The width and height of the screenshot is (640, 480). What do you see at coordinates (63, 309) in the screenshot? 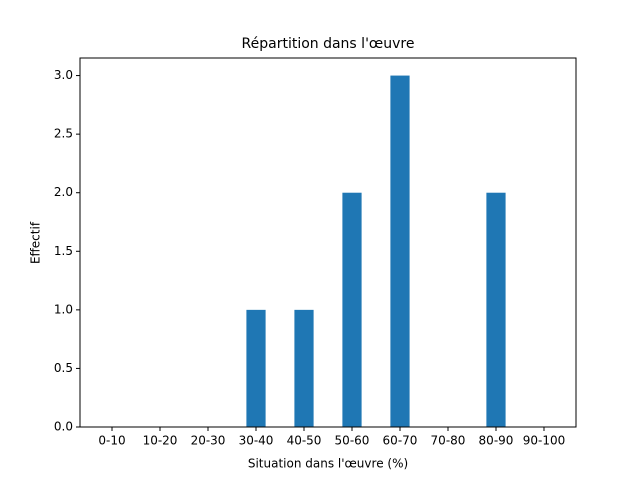
I see `y-tick-label: 1.0` at bounding box center [63, 309].